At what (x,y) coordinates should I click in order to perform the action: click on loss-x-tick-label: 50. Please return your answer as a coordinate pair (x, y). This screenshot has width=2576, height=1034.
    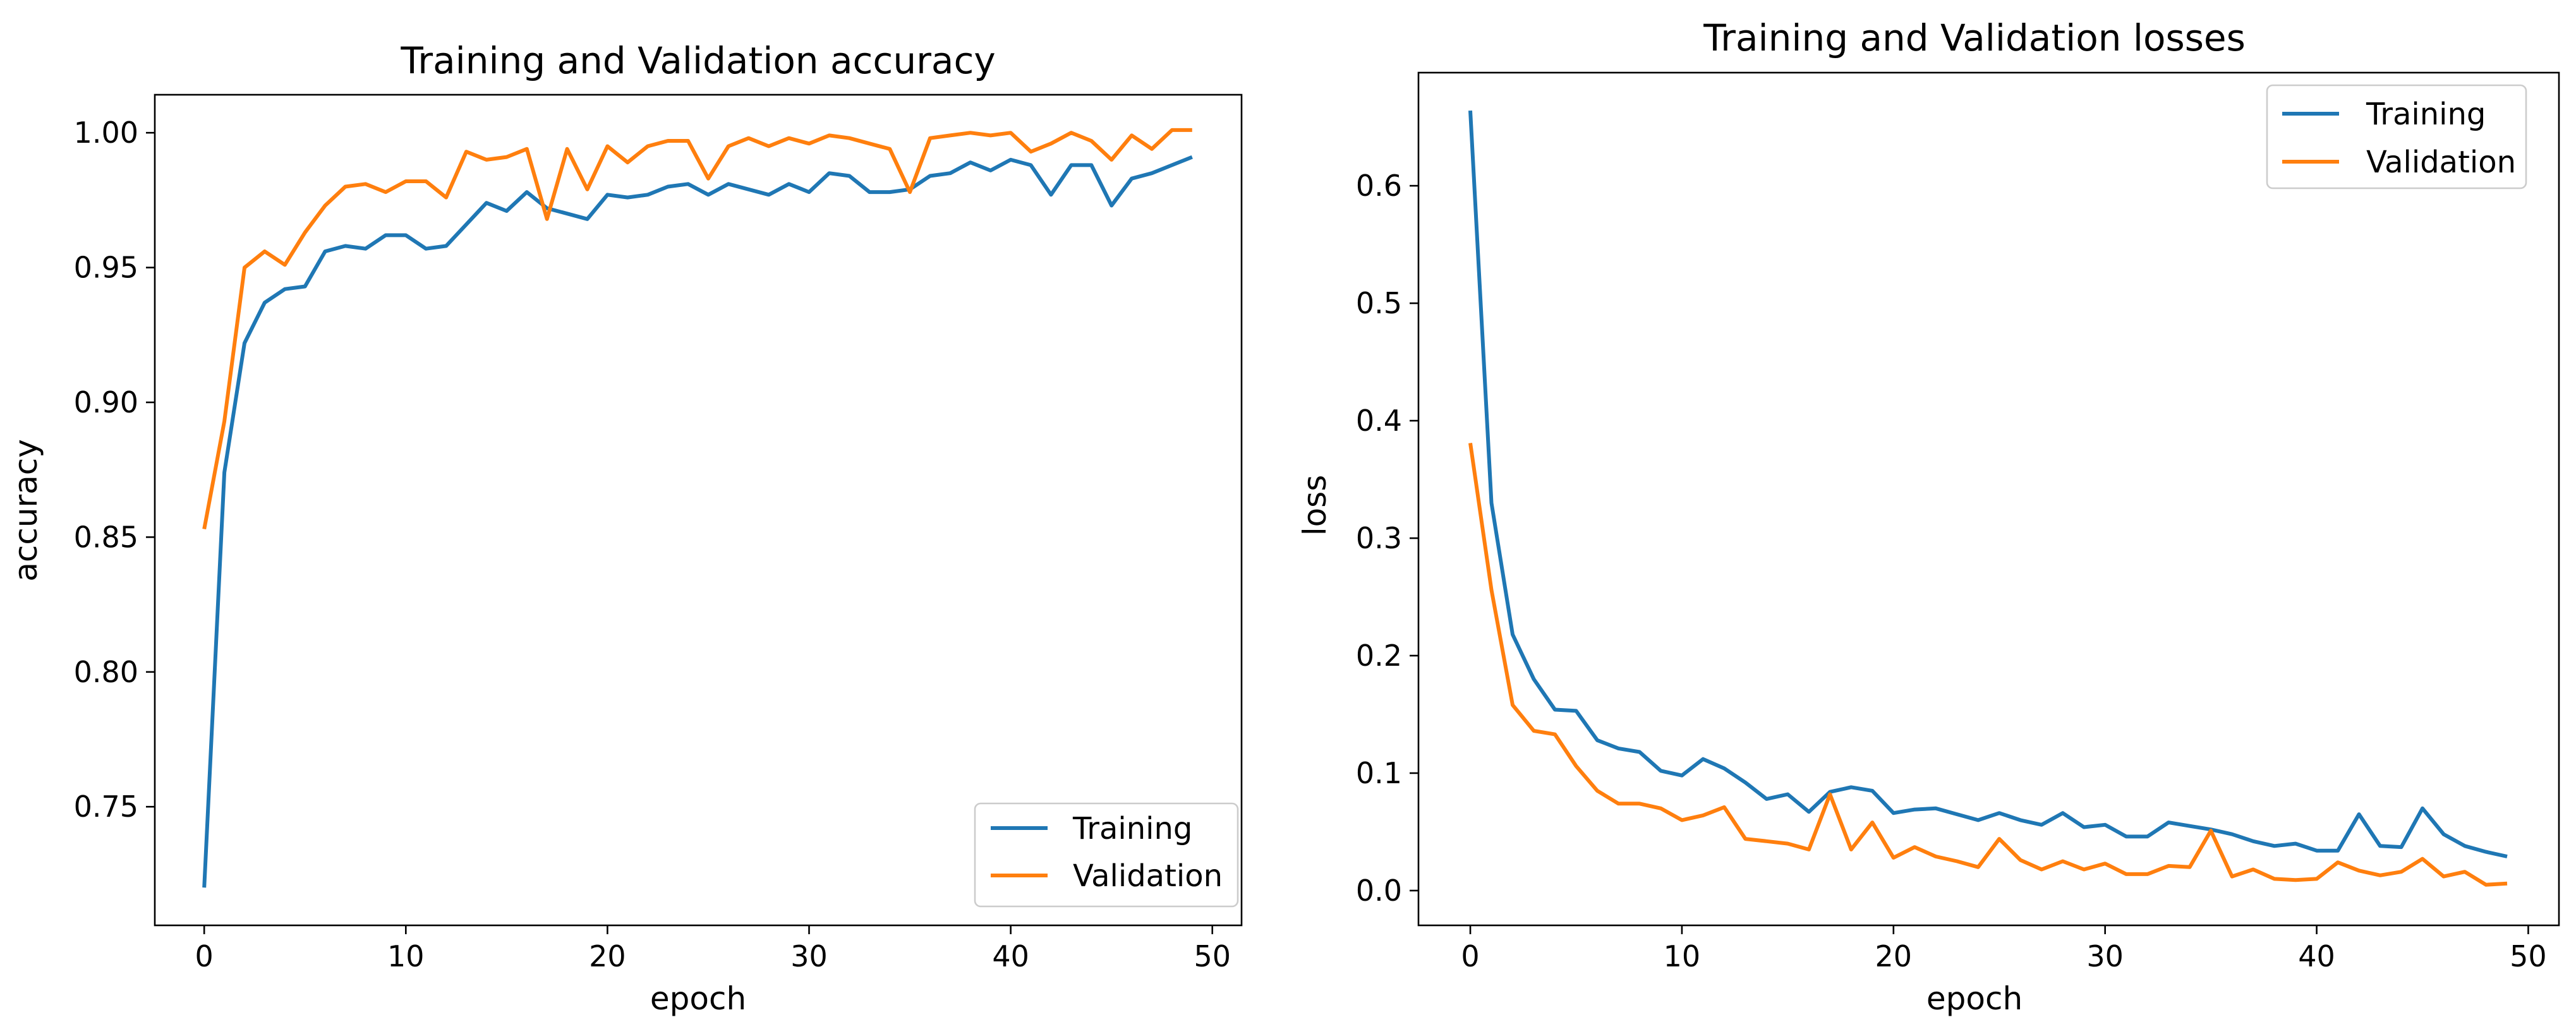
    Looking at the image, I should click on (2528, 956).